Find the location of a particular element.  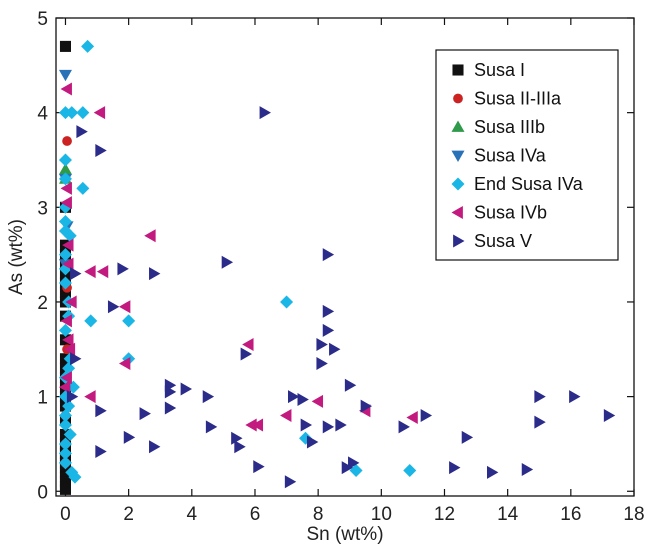

x-tick-label: 18 is located at coordinates (633, 514).